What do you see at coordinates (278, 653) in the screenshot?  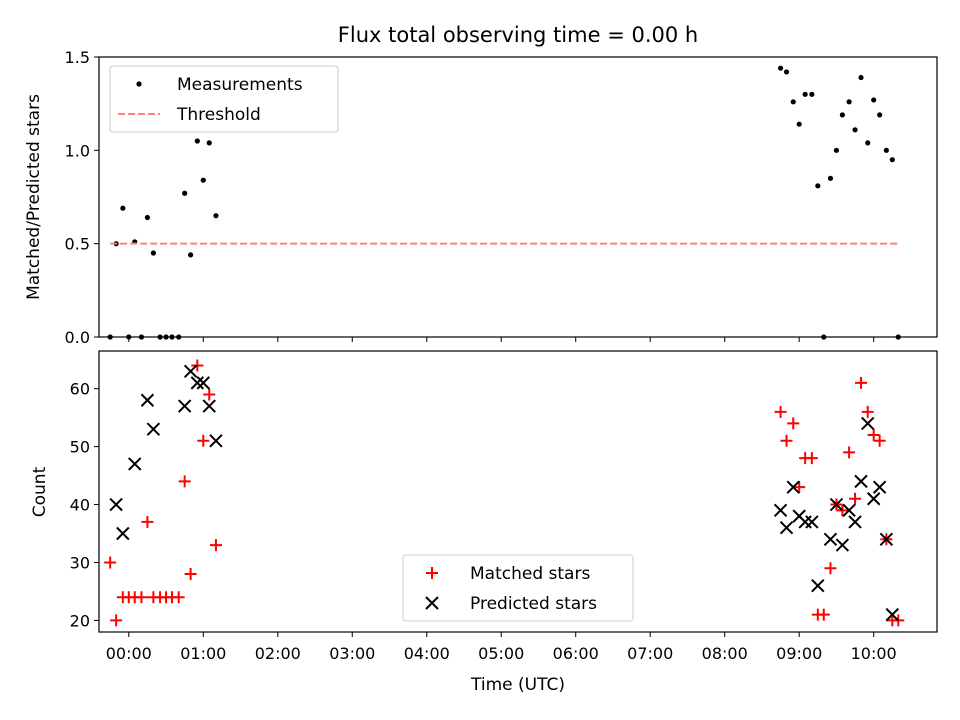 I see `x-tick-label-2: 02:00` at bounding box center [278, 653].